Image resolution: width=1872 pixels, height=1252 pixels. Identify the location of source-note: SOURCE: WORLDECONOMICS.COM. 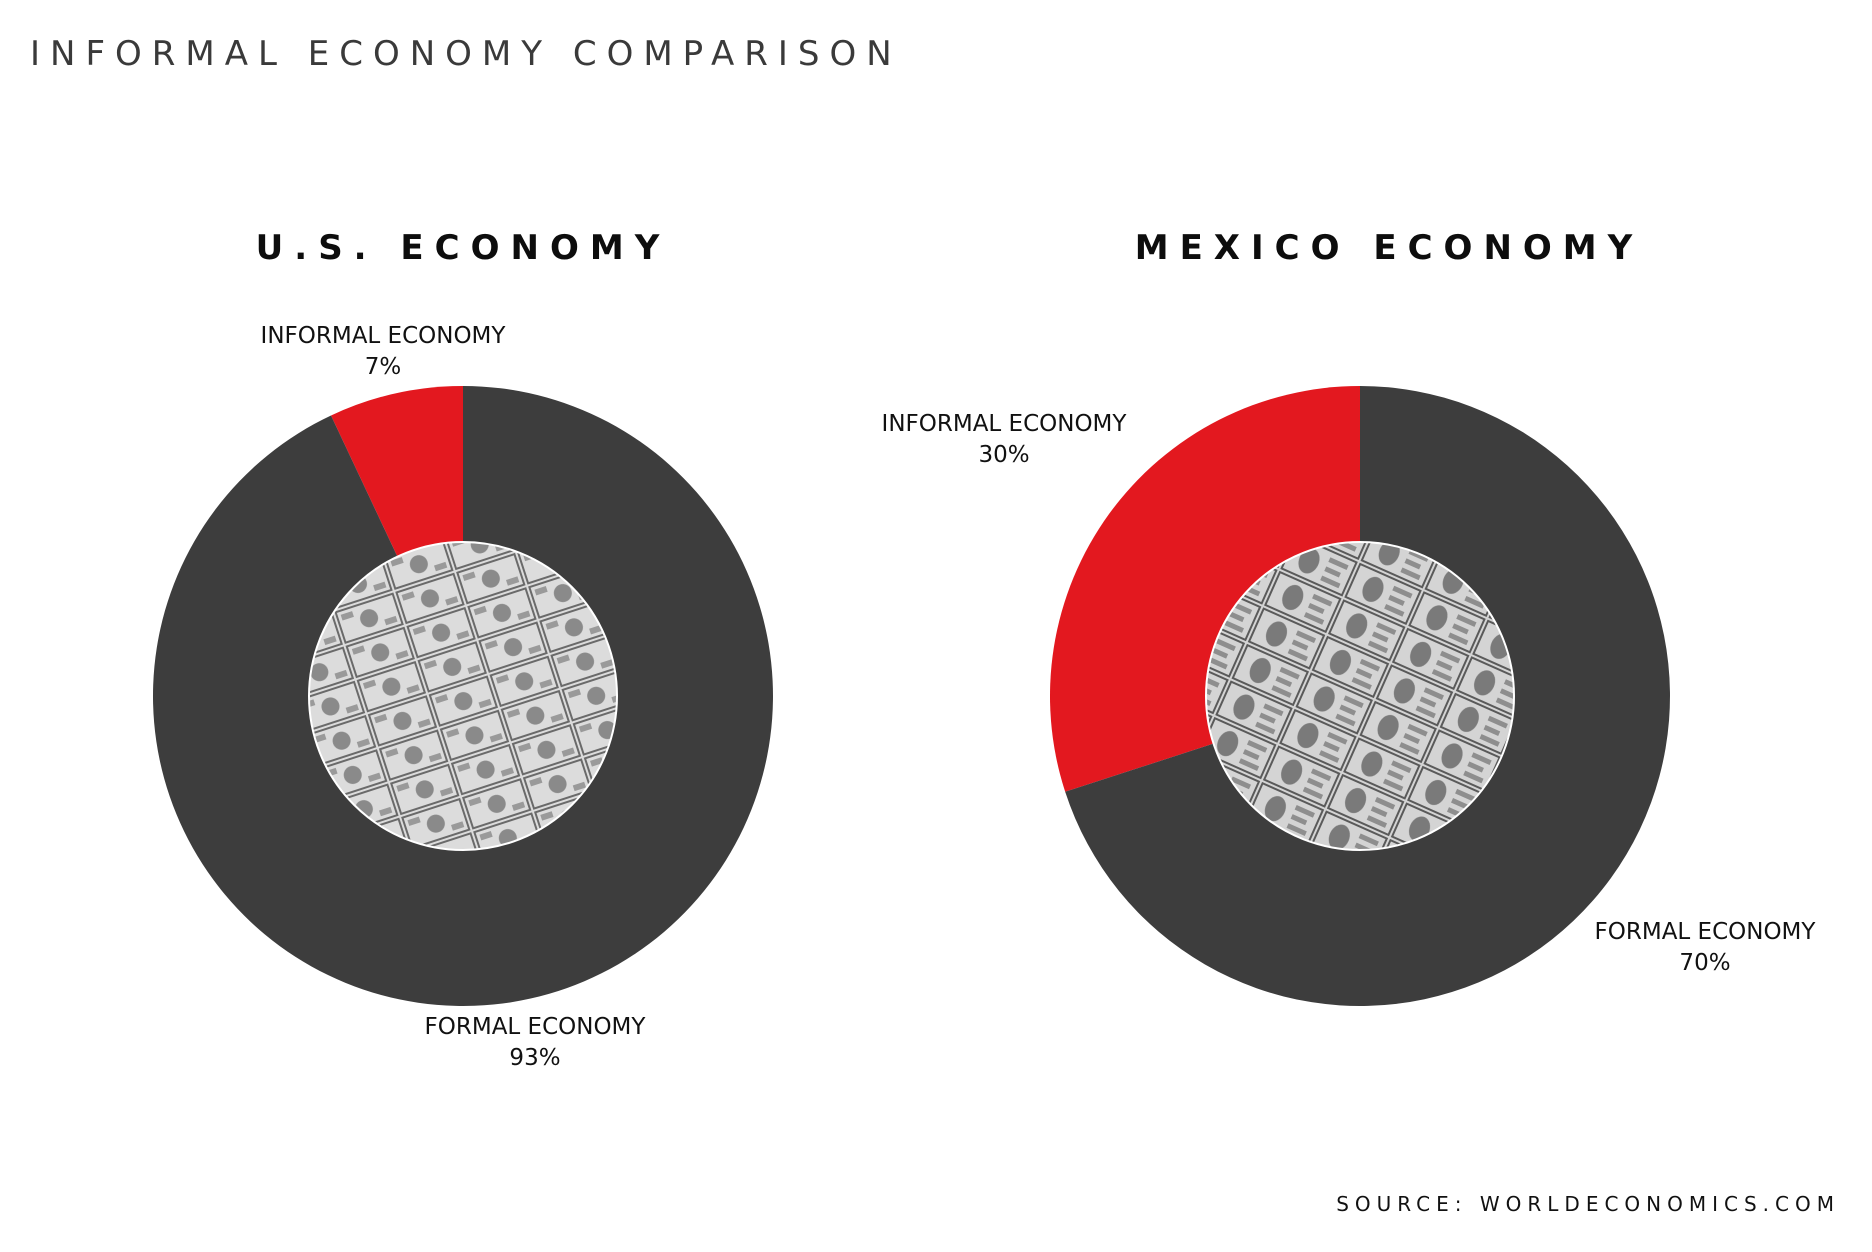
(1588, 1204).